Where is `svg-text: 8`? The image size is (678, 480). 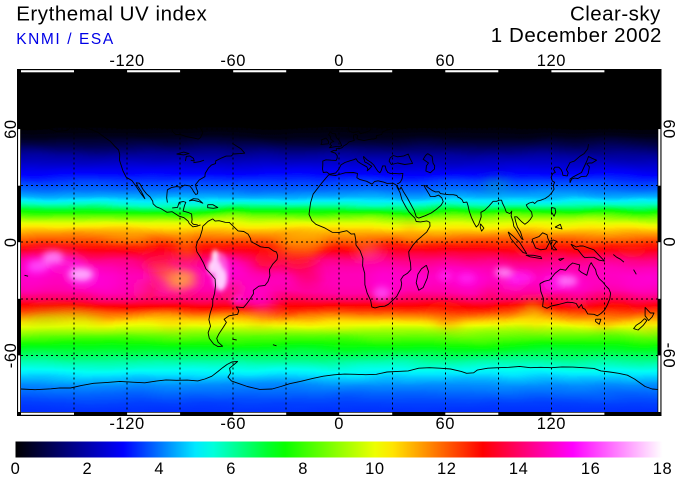
svg-text: 8 is located at coordinates (303, 469).